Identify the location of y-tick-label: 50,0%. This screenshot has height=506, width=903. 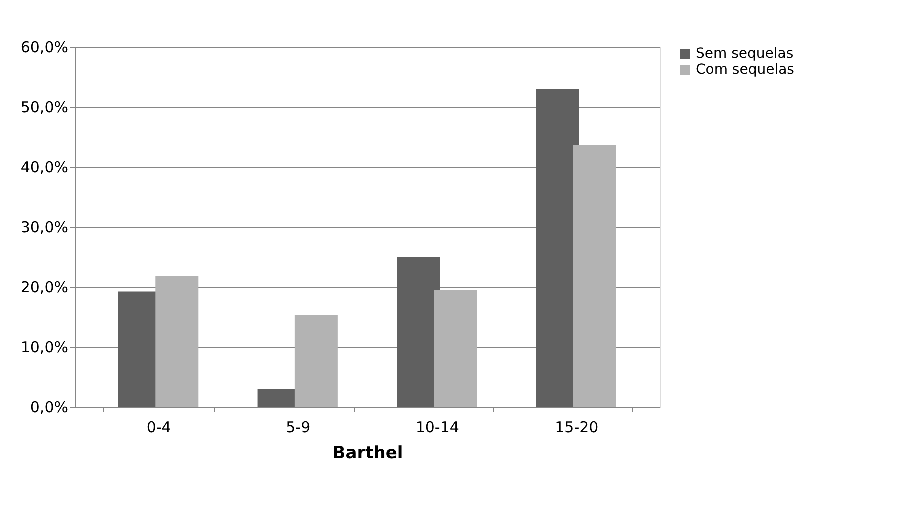
(44, 107).